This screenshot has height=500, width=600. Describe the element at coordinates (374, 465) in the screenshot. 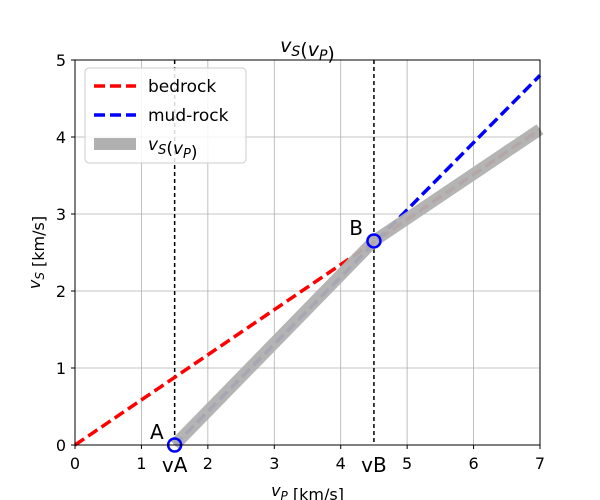

I see `vline-label-vb: vB` at that location.